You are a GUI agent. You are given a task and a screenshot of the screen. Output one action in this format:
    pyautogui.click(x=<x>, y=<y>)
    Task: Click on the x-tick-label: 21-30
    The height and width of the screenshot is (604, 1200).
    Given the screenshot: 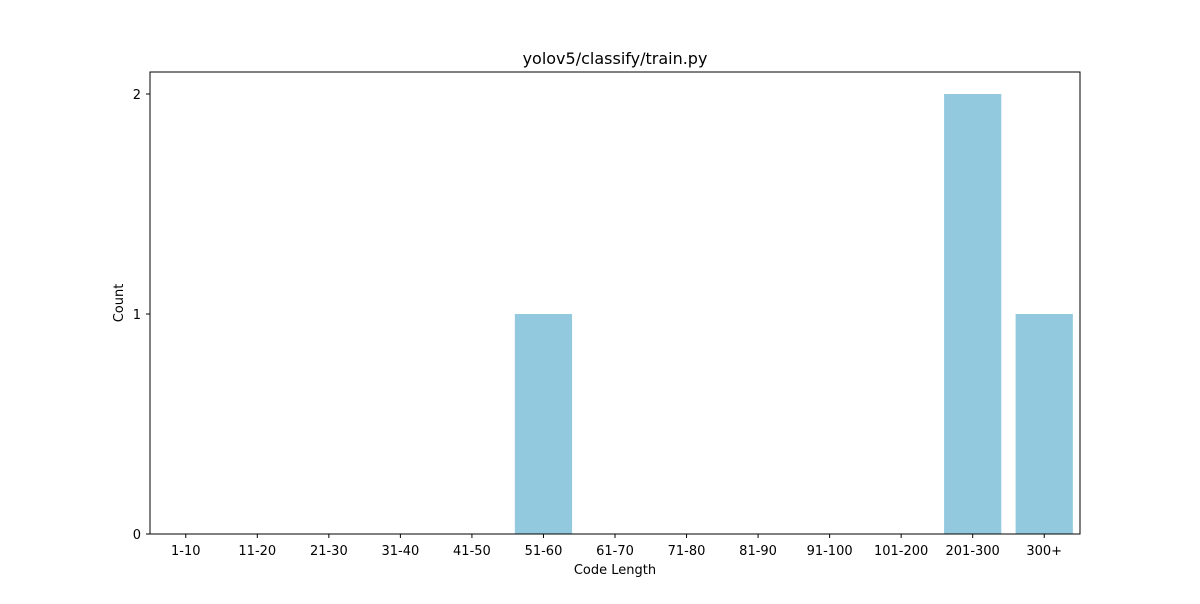 What is the action you would take?
    pyautogui.click(x=329, y=551)
    